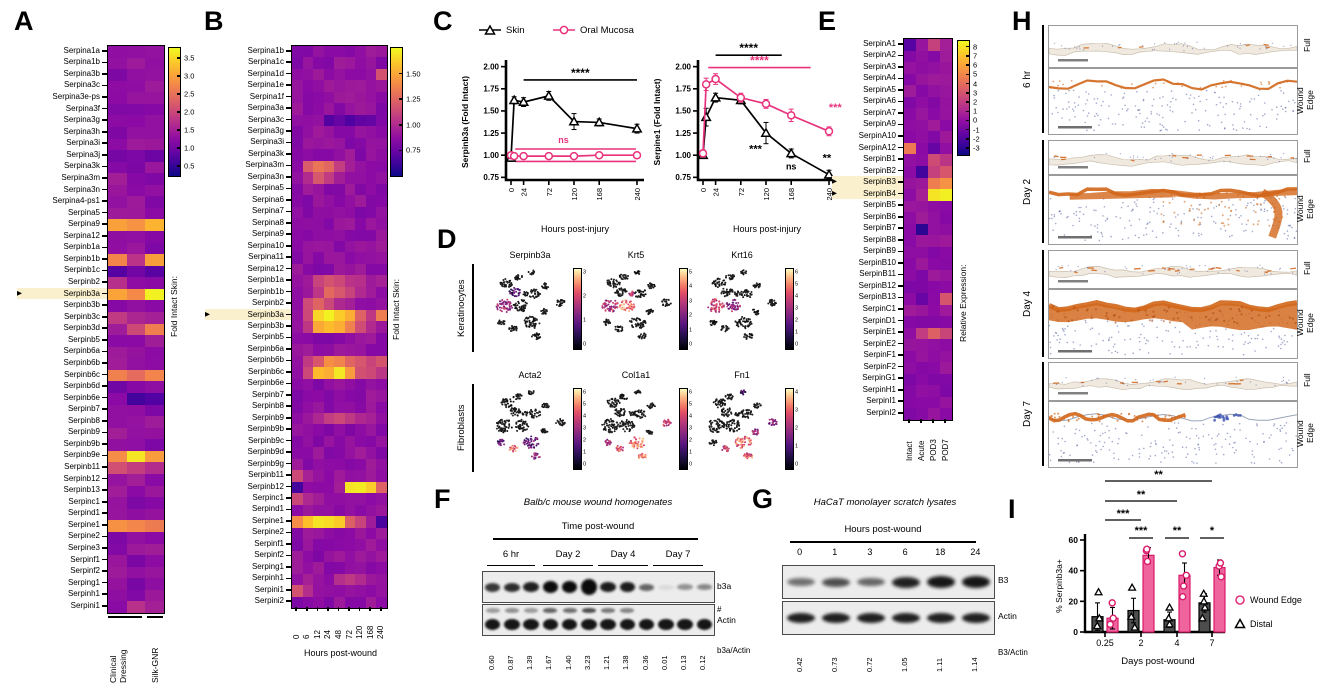  I want to click on panel-h-row-bracket, so click(1043, 191).